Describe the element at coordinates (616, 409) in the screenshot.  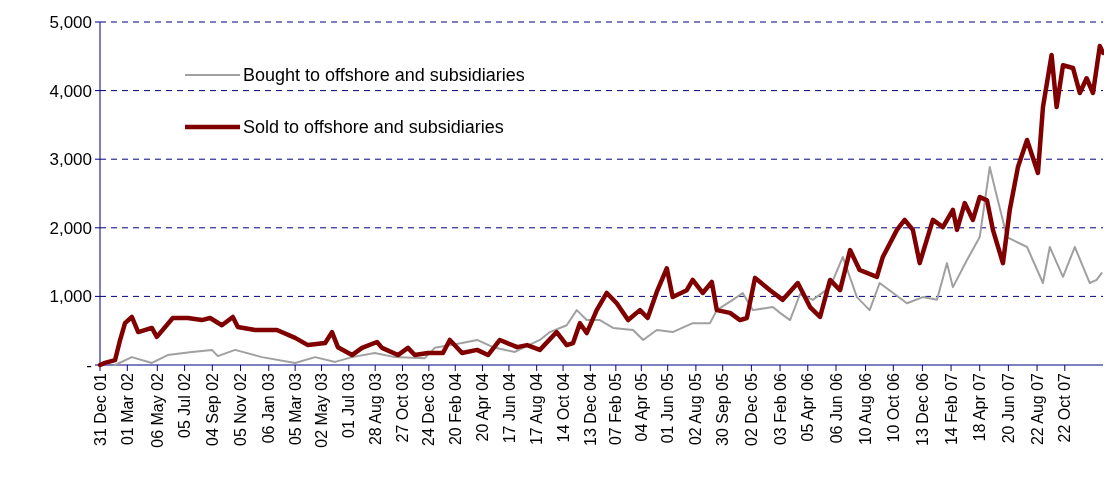
I see `x-tick-label: 07 Feb 05` at that location.